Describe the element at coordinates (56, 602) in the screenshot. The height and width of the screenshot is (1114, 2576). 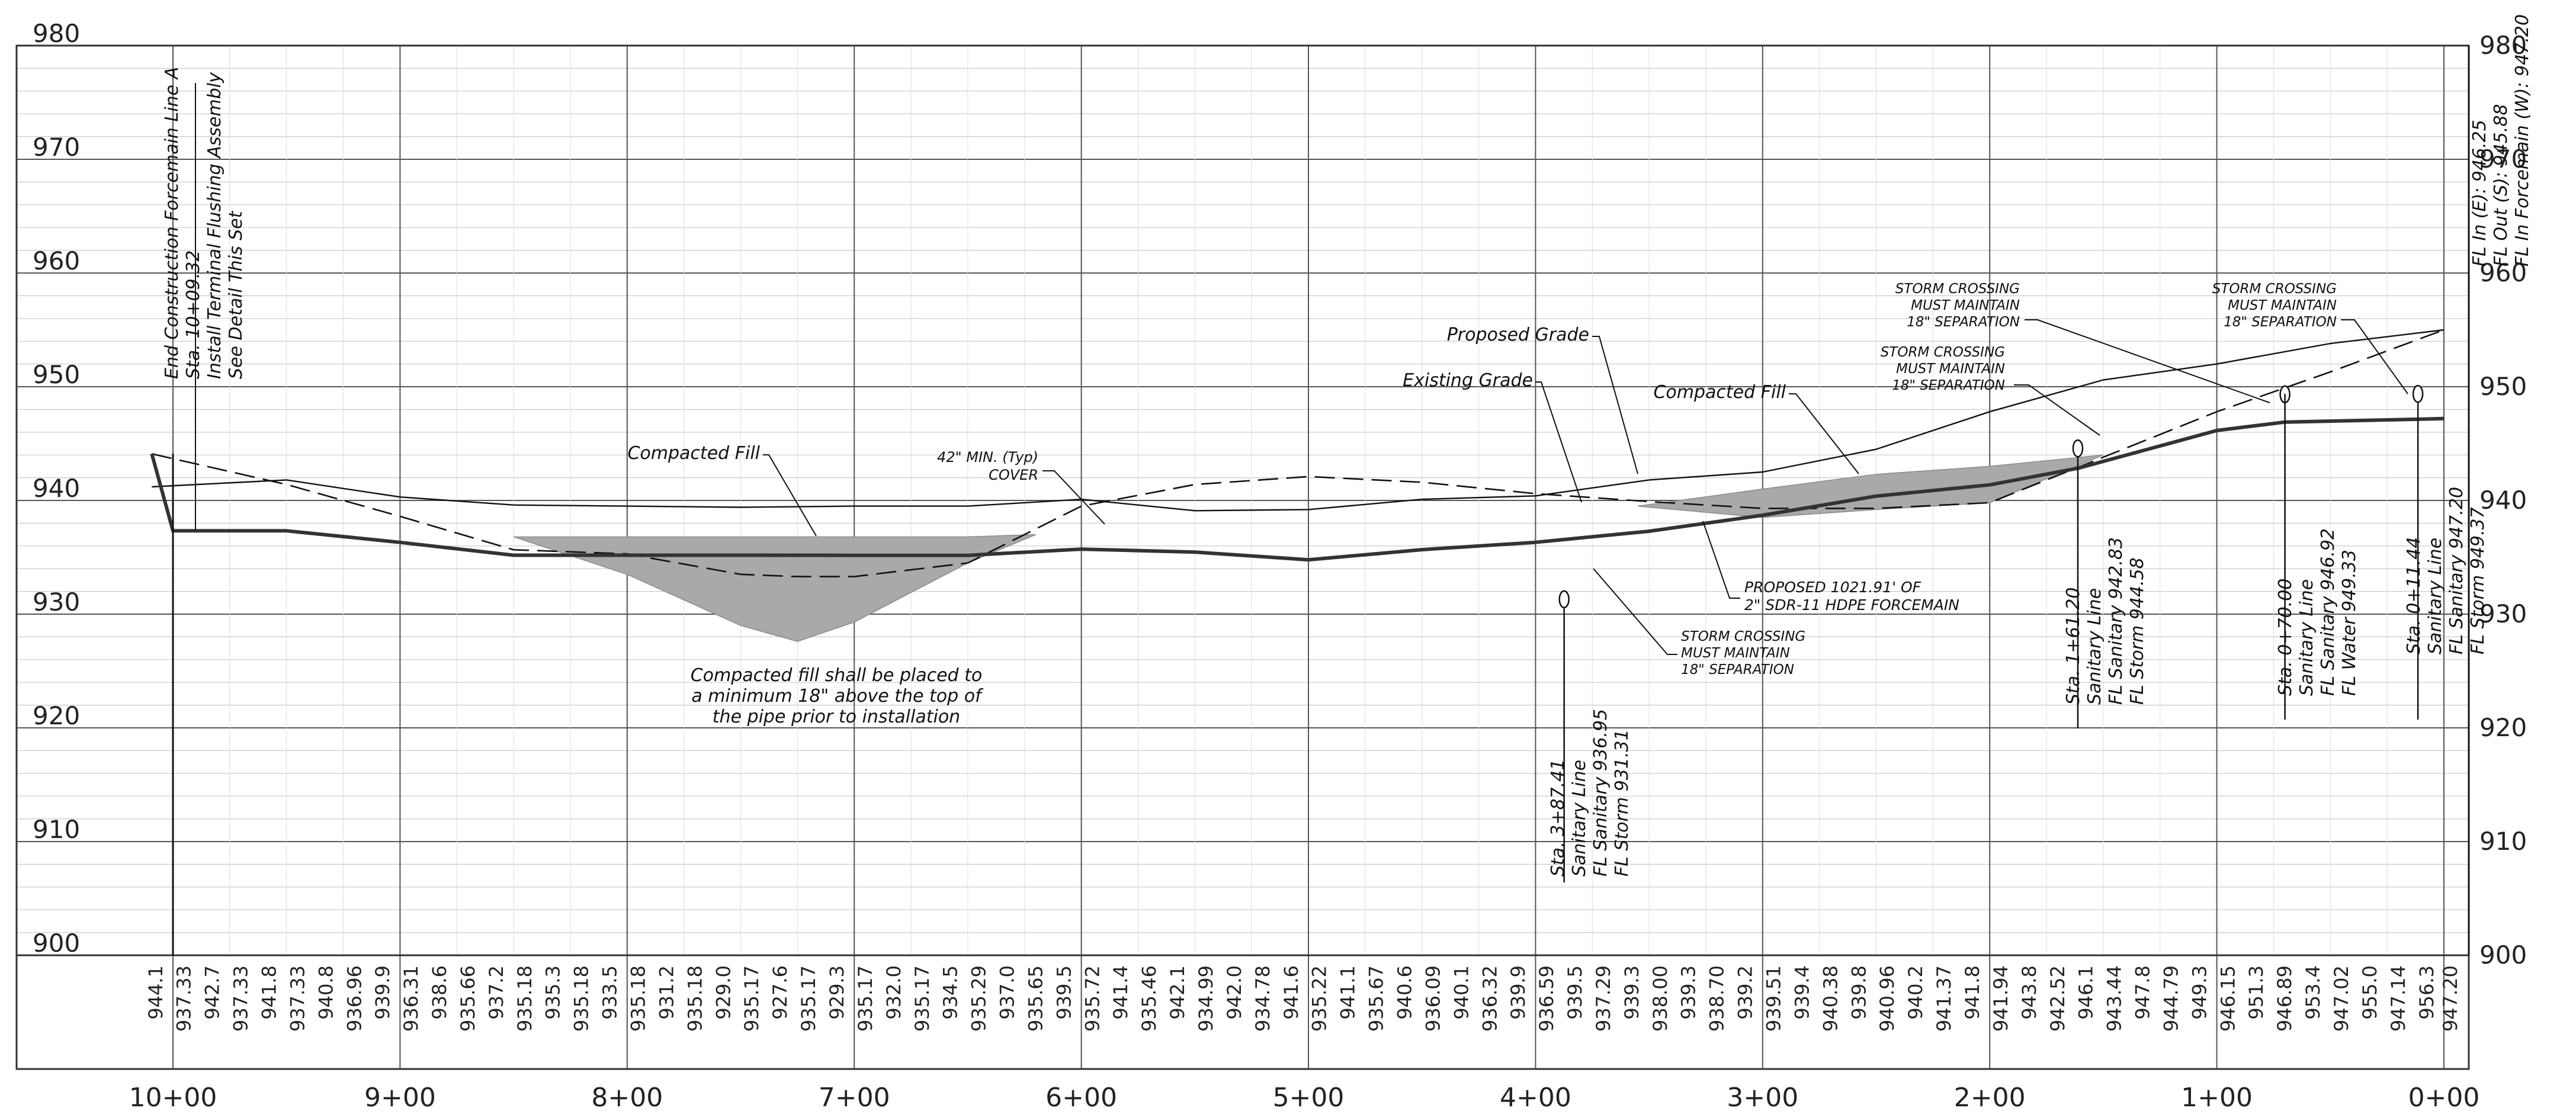
I see `elevation-label-left: 930` at that location.